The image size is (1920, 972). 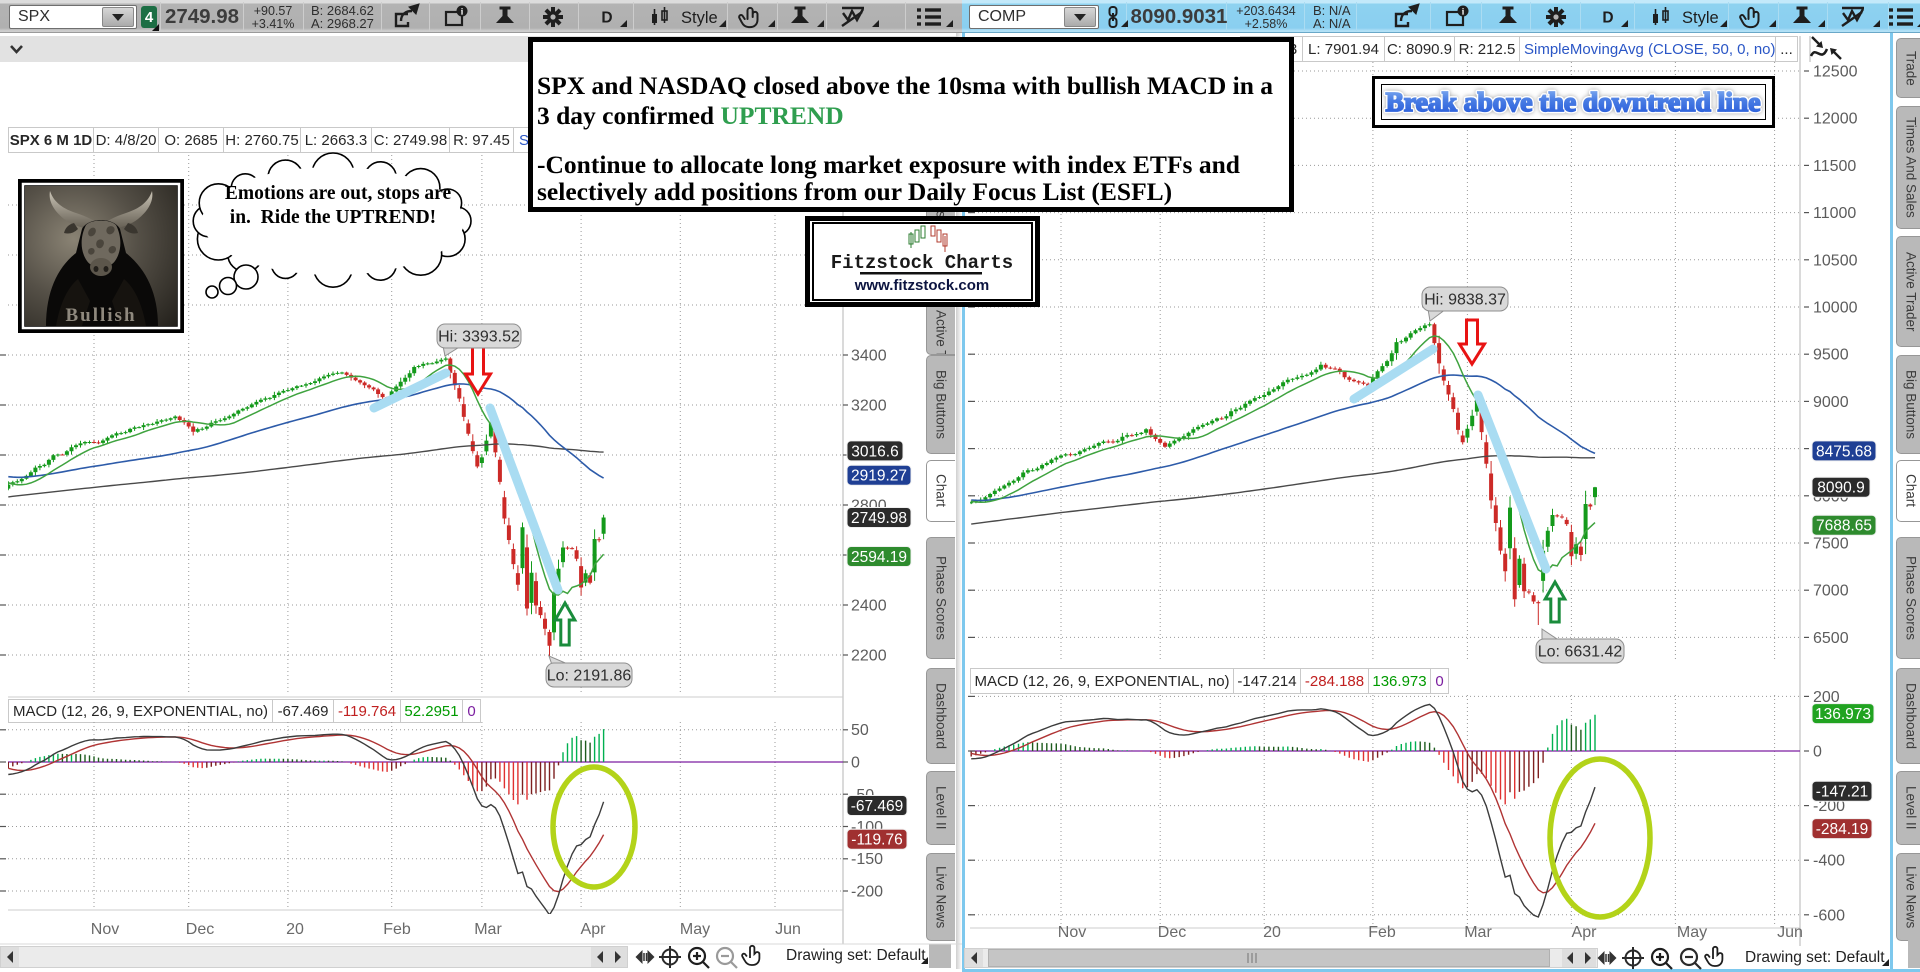 I want to click on svg-text: -67.469, so click(x=877, y=806).